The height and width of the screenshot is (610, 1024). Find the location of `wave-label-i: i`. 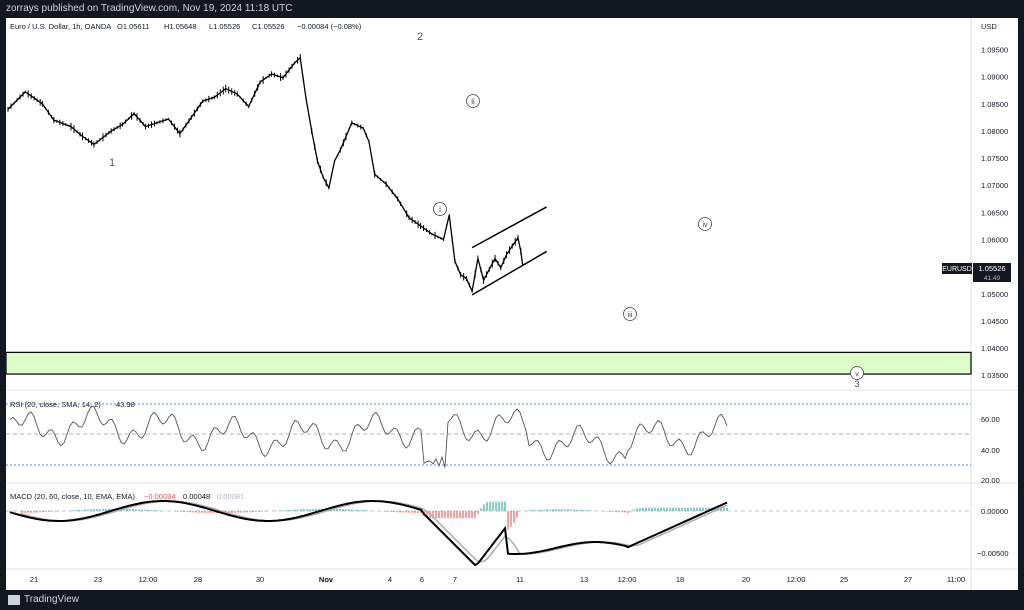

wave-label-i: i is located at coordinates (440, 209).